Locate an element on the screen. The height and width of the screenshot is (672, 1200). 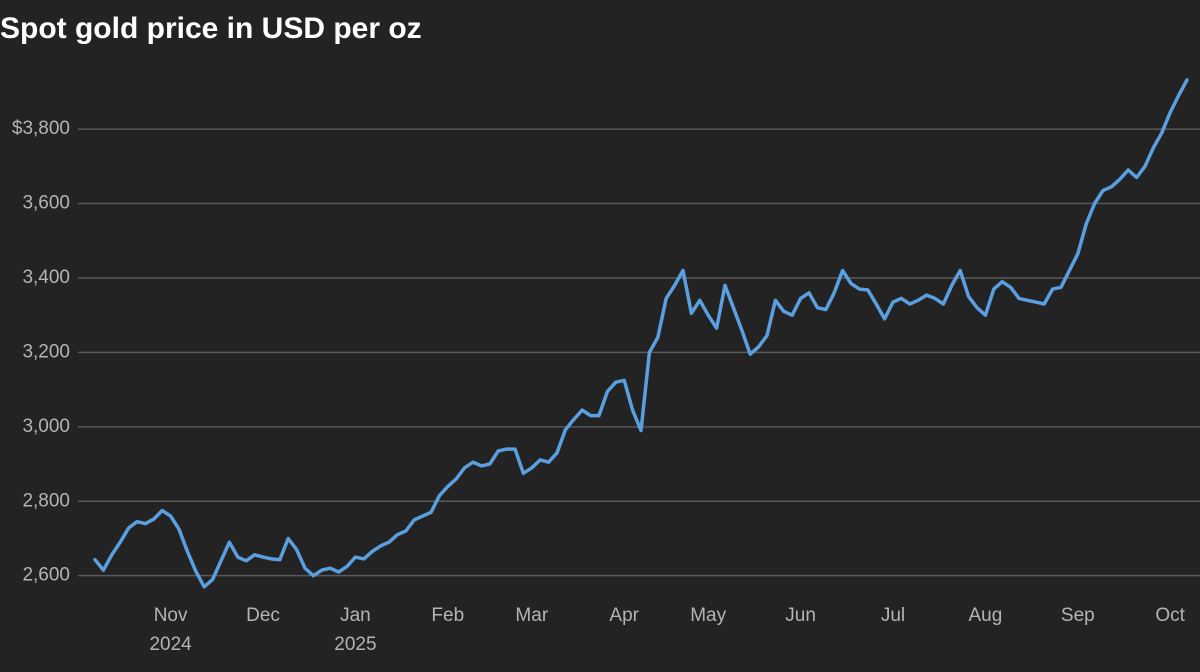
x-tick-label: May is located at coordinates (708, 615).